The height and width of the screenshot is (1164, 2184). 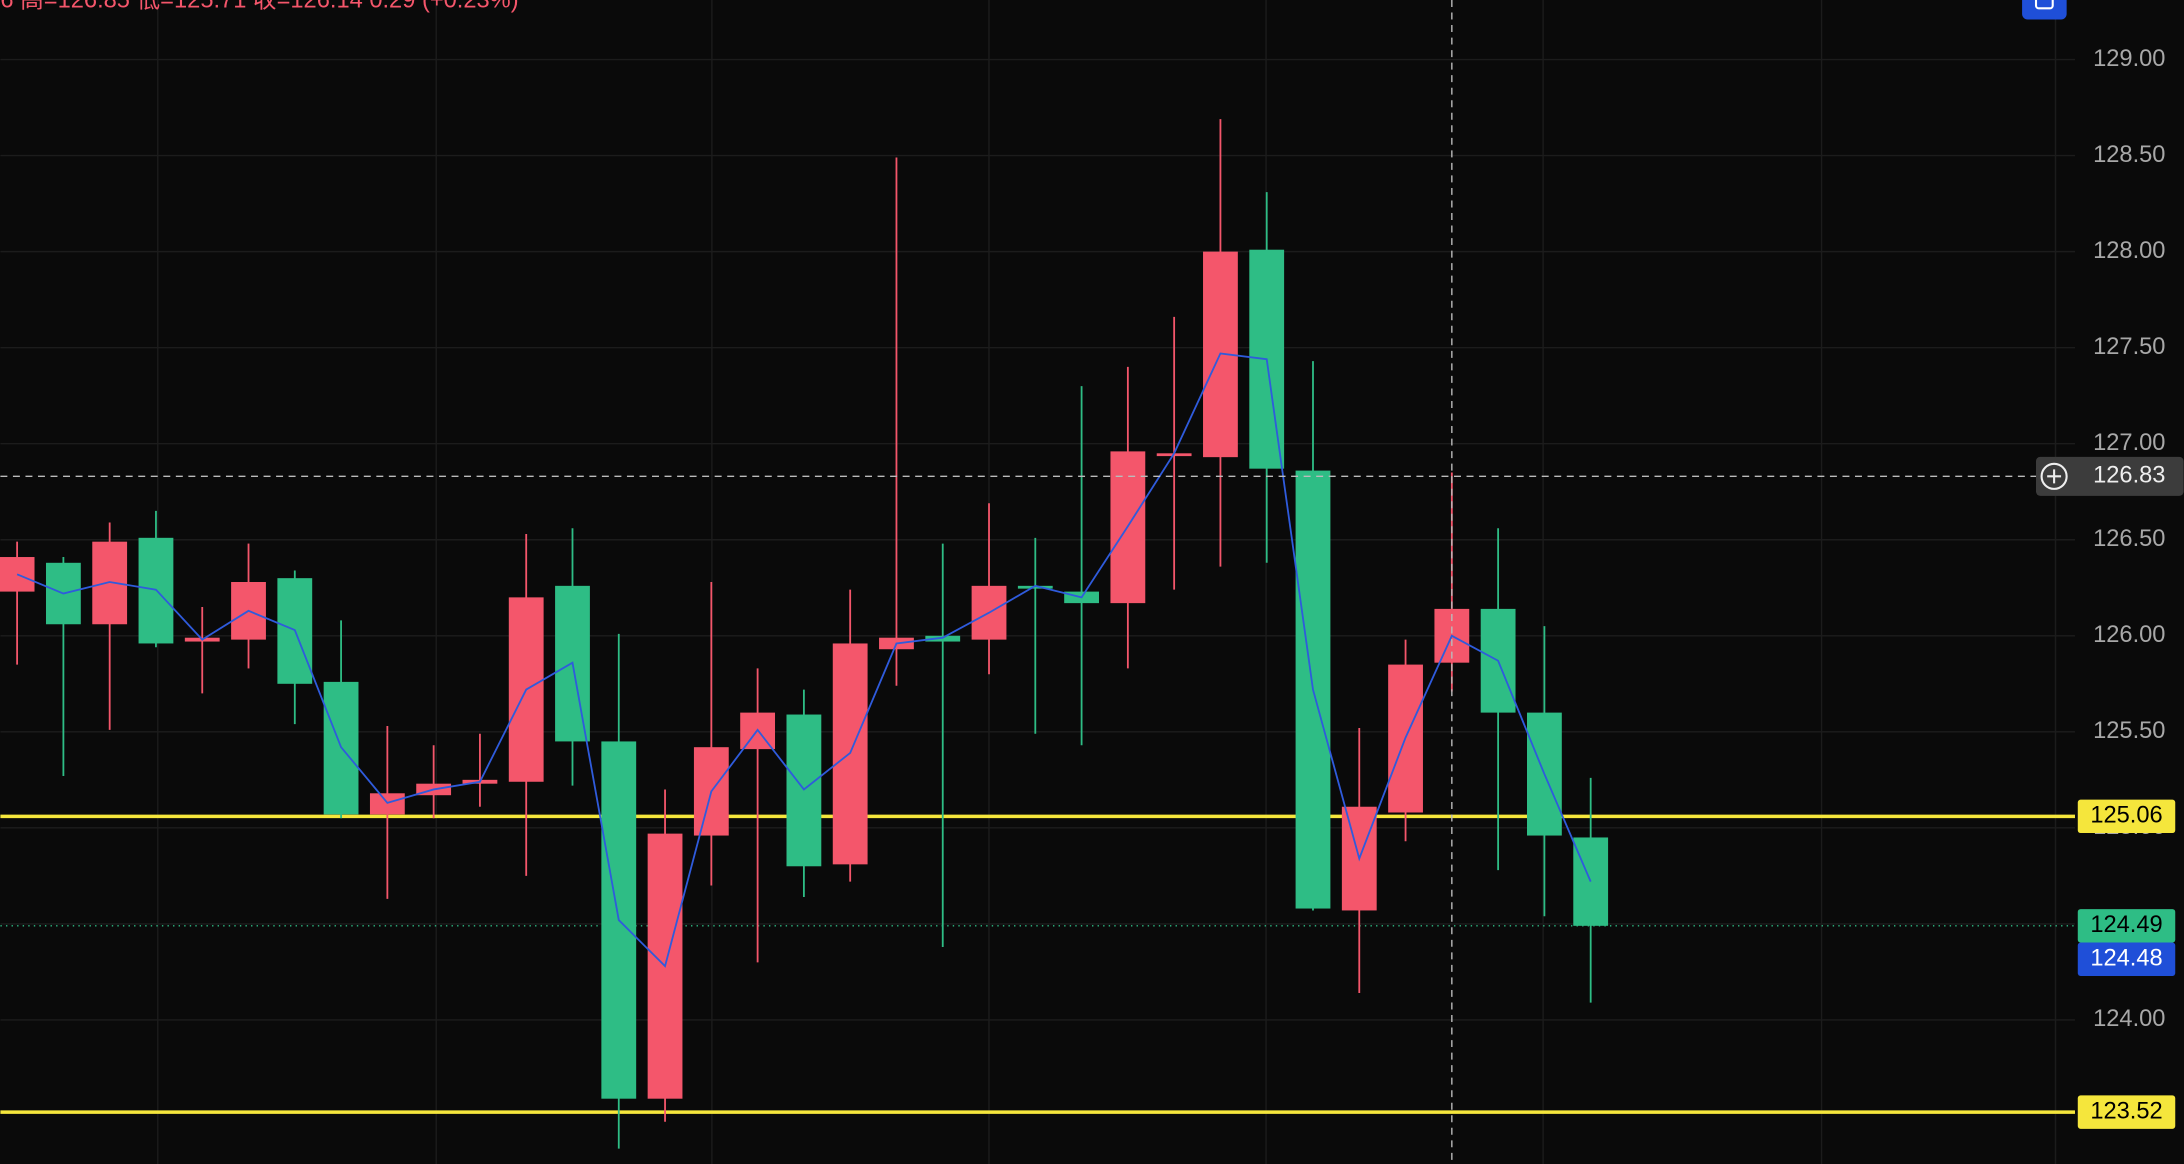 I want to click on y-tick-label: 126.00, so click(x=2129, y=635).